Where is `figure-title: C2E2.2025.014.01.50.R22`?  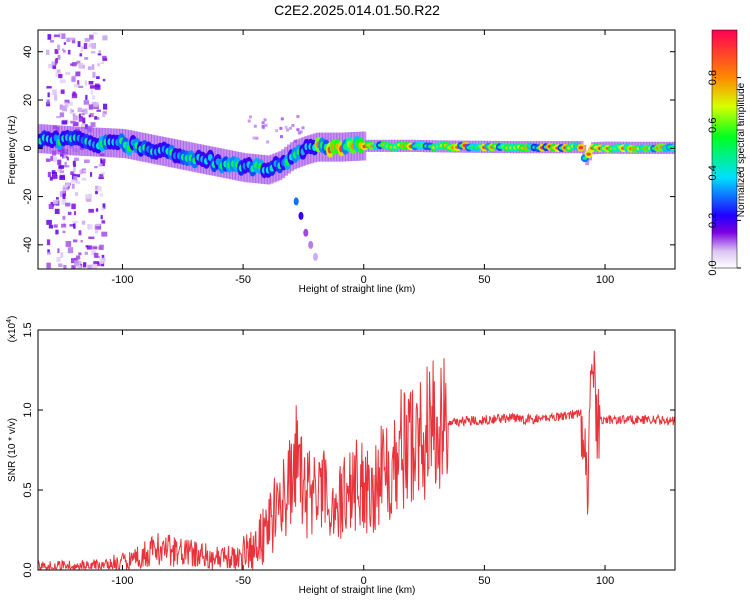
figure-title: C2E2.2025.014.01.50.R22 is located at coordinates (357, 10).